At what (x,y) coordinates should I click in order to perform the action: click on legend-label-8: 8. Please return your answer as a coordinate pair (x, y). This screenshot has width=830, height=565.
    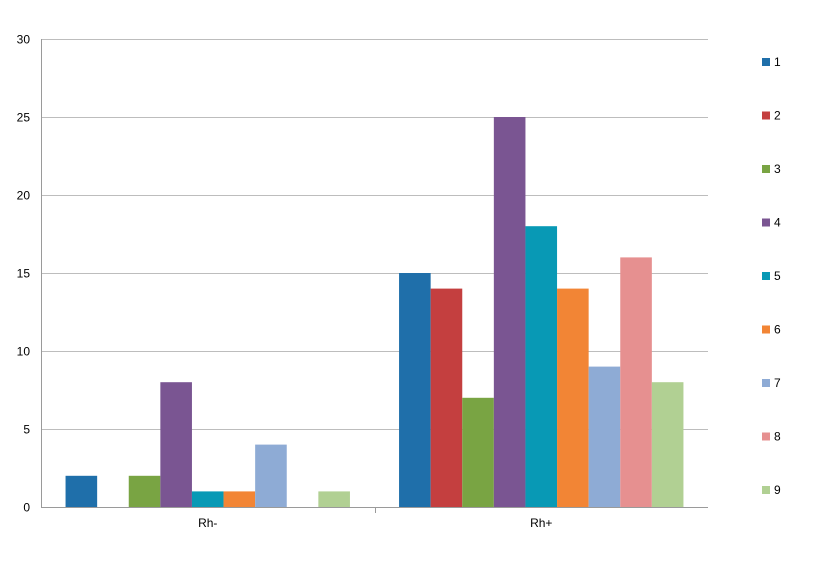
    Looking at the image, I should click on (777, 437).